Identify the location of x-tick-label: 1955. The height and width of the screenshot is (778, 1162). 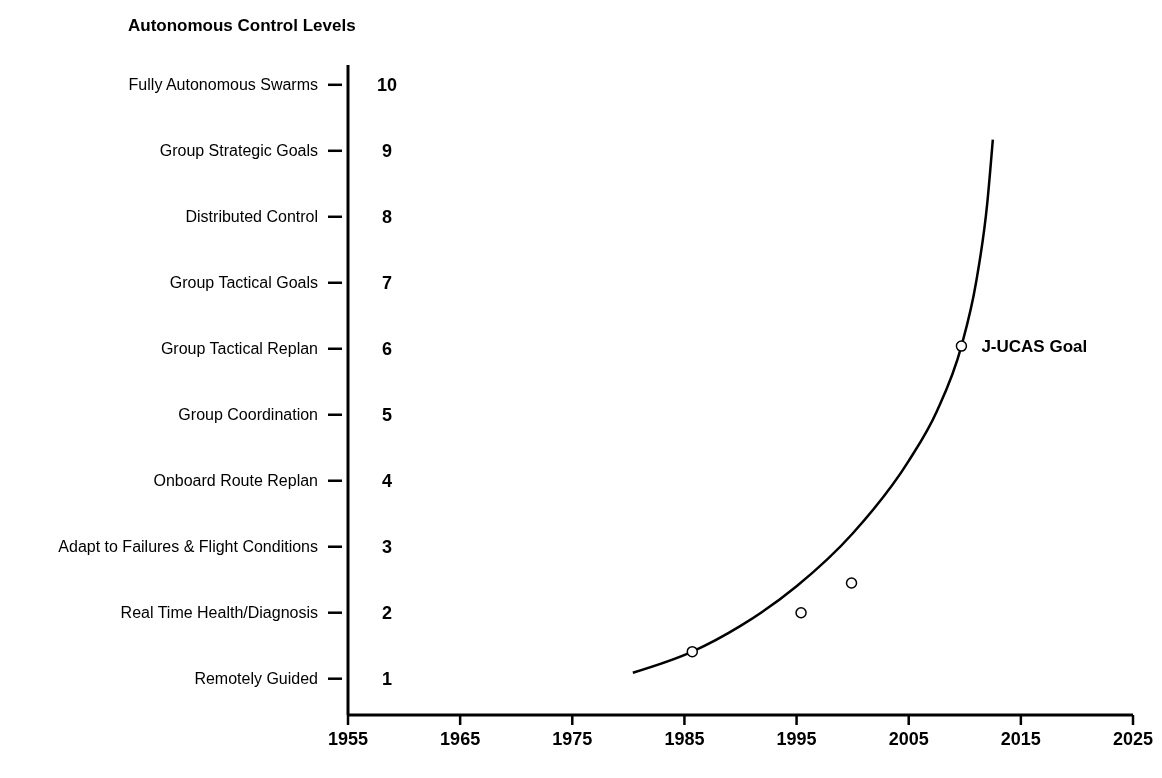
(348, 739).